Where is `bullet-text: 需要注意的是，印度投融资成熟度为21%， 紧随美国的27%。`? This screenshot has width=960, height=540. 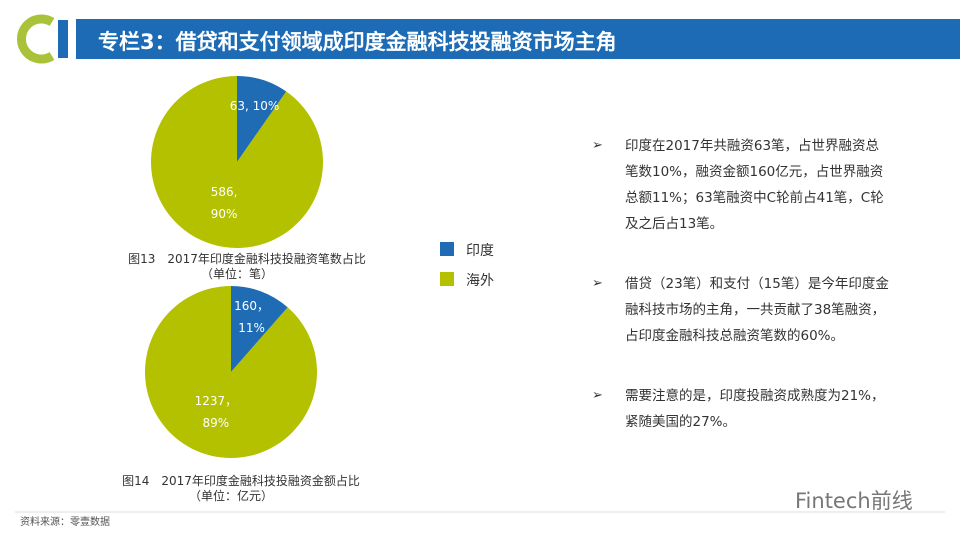
bullet-text: 需要注意的是，印度投融资成熟度为21%， 紧随美国的27%。 is located at coordinates (755, 409).